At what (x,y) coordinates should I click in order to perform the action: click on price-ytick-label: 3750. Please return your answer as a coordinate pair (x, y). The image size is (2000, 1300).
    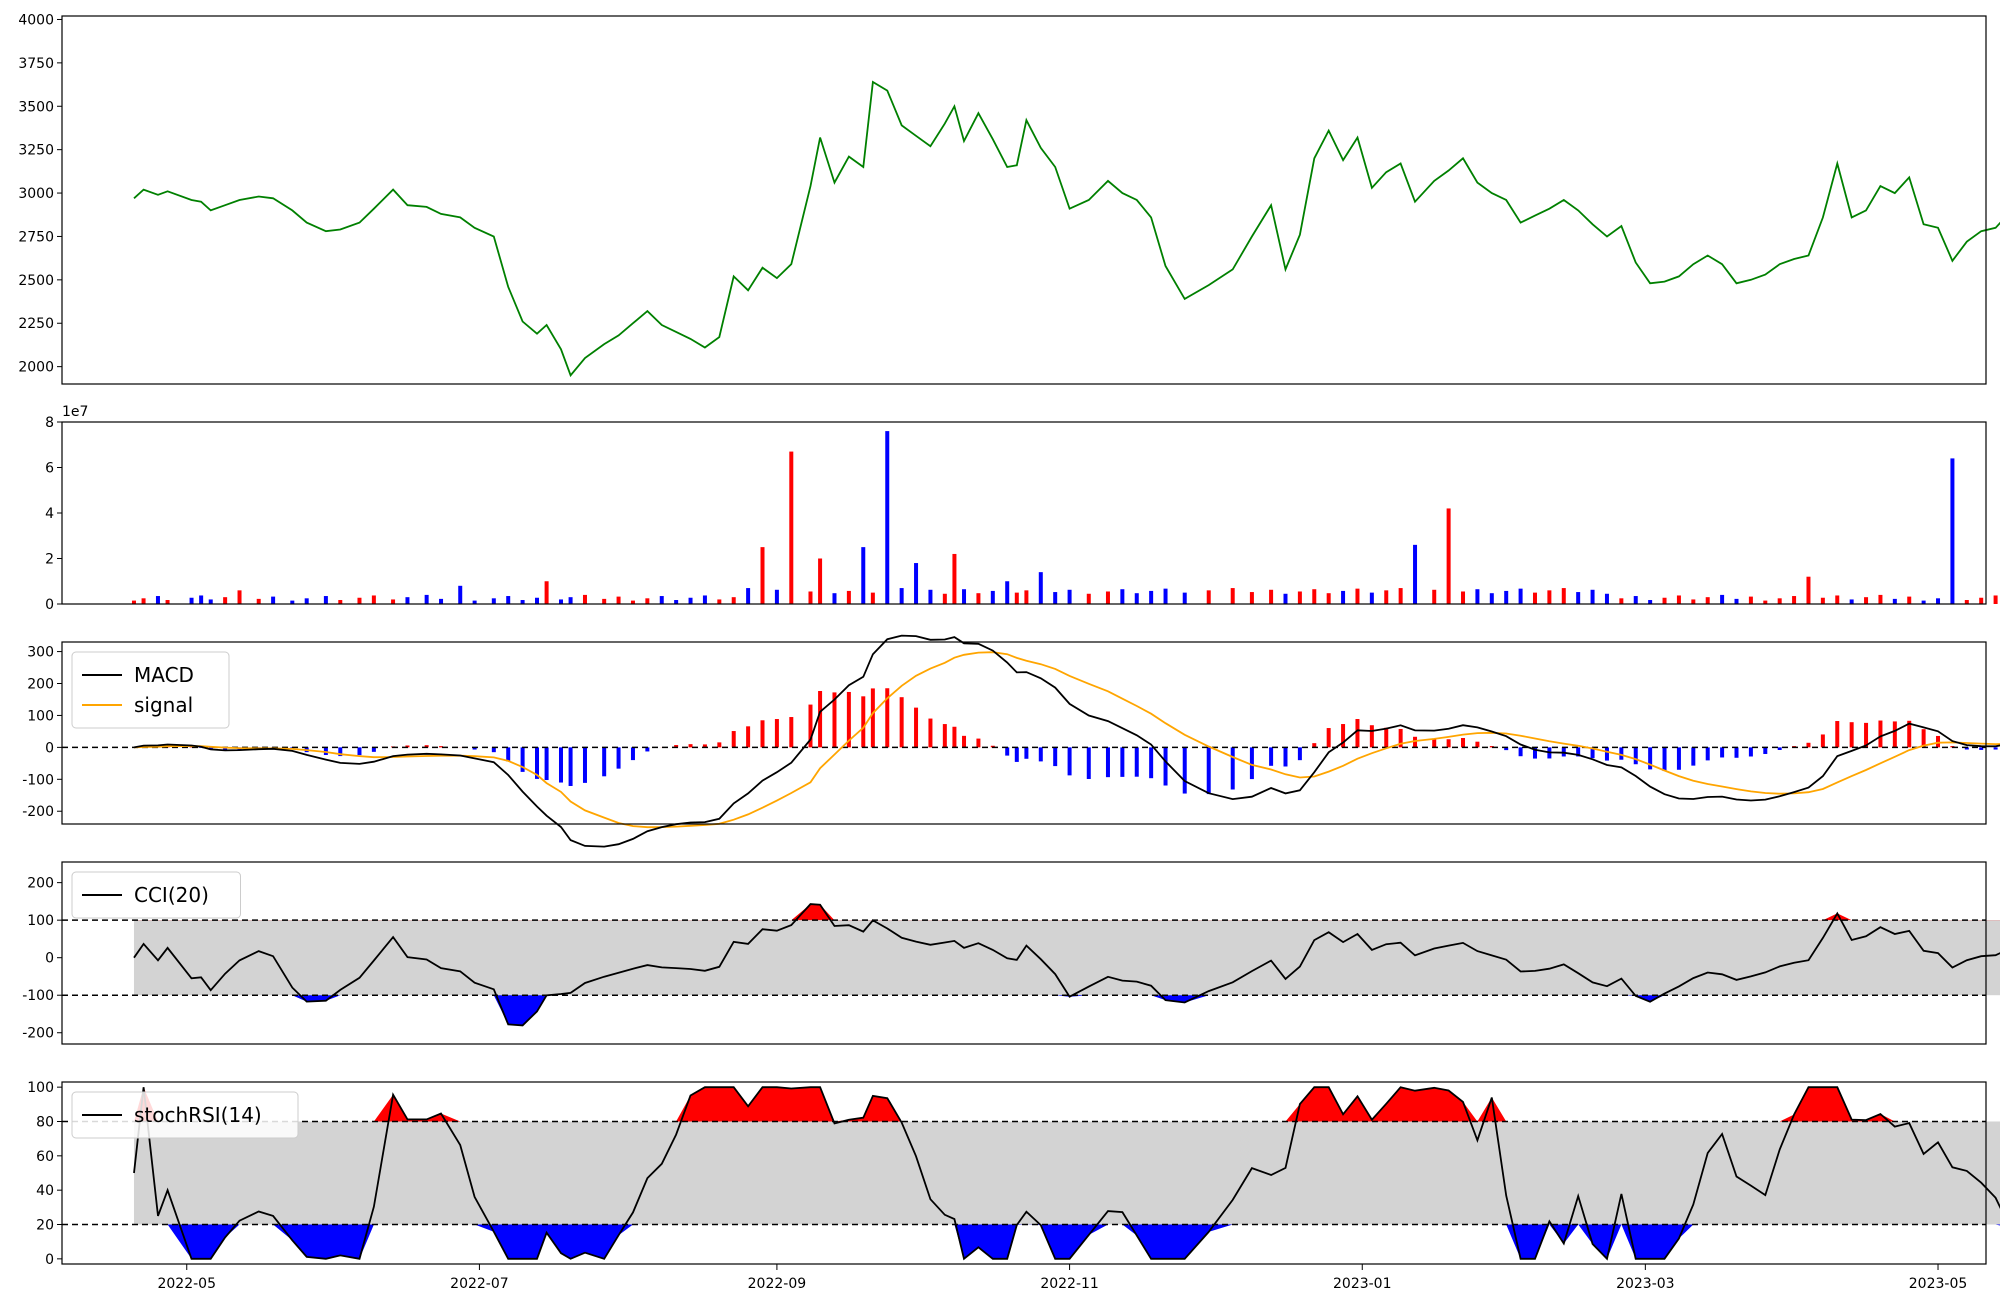
    Looking at the image, I should click on (36, 64).